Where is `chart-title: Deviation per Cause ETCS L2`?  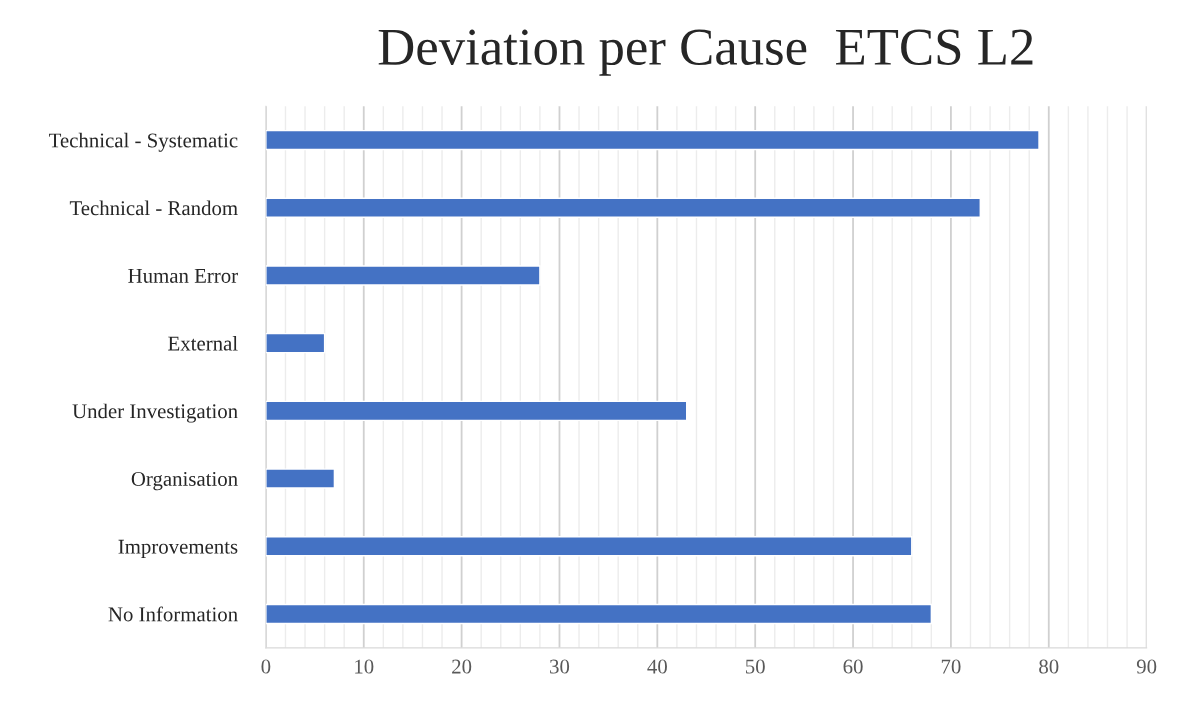 chart-title: Deviation per Cause ETCS L2 is located at coordinates (705, 52).